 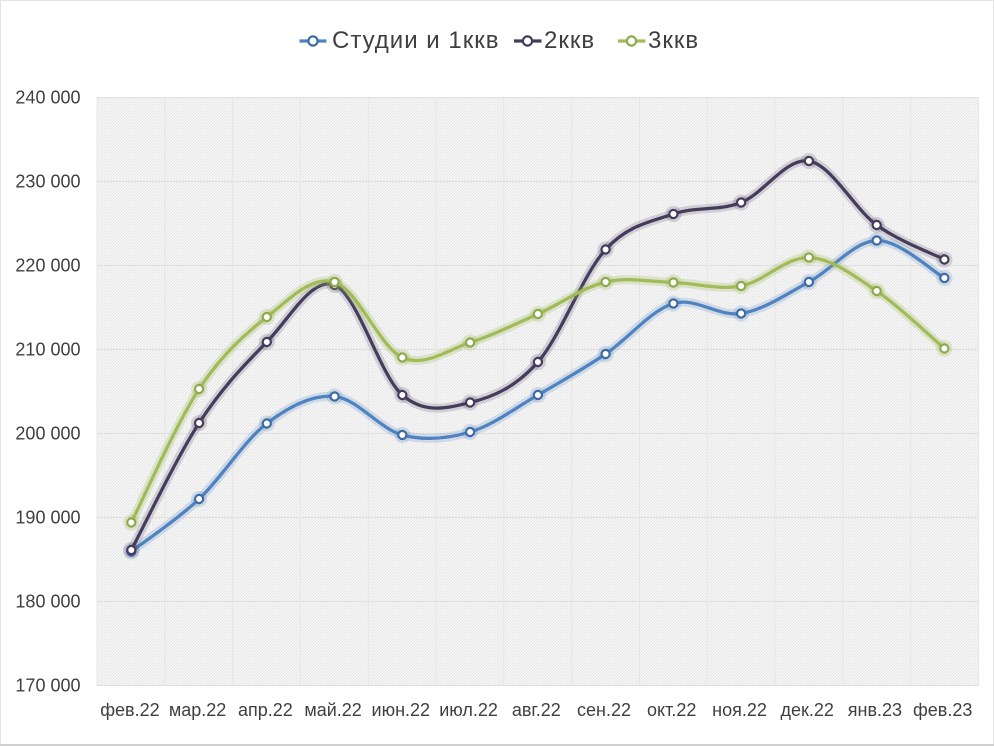 I want to click on svg-text: Студии и 1ккв, so click(x=415, y=40).